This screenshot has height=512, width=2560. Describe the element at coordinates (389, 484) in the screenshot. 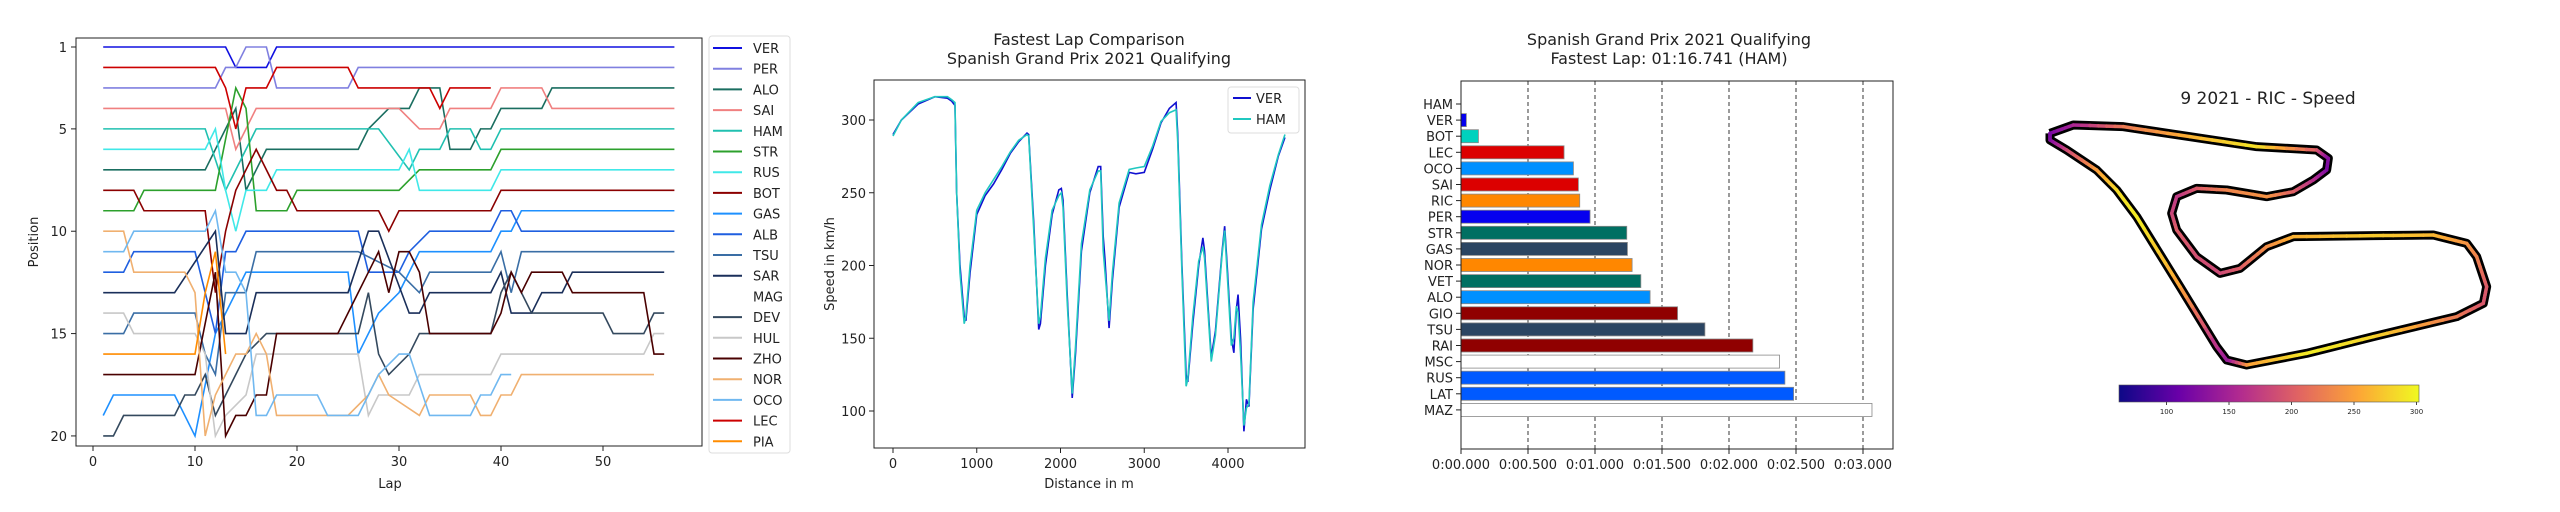

I see `position-xlabel: Lap` at that location.